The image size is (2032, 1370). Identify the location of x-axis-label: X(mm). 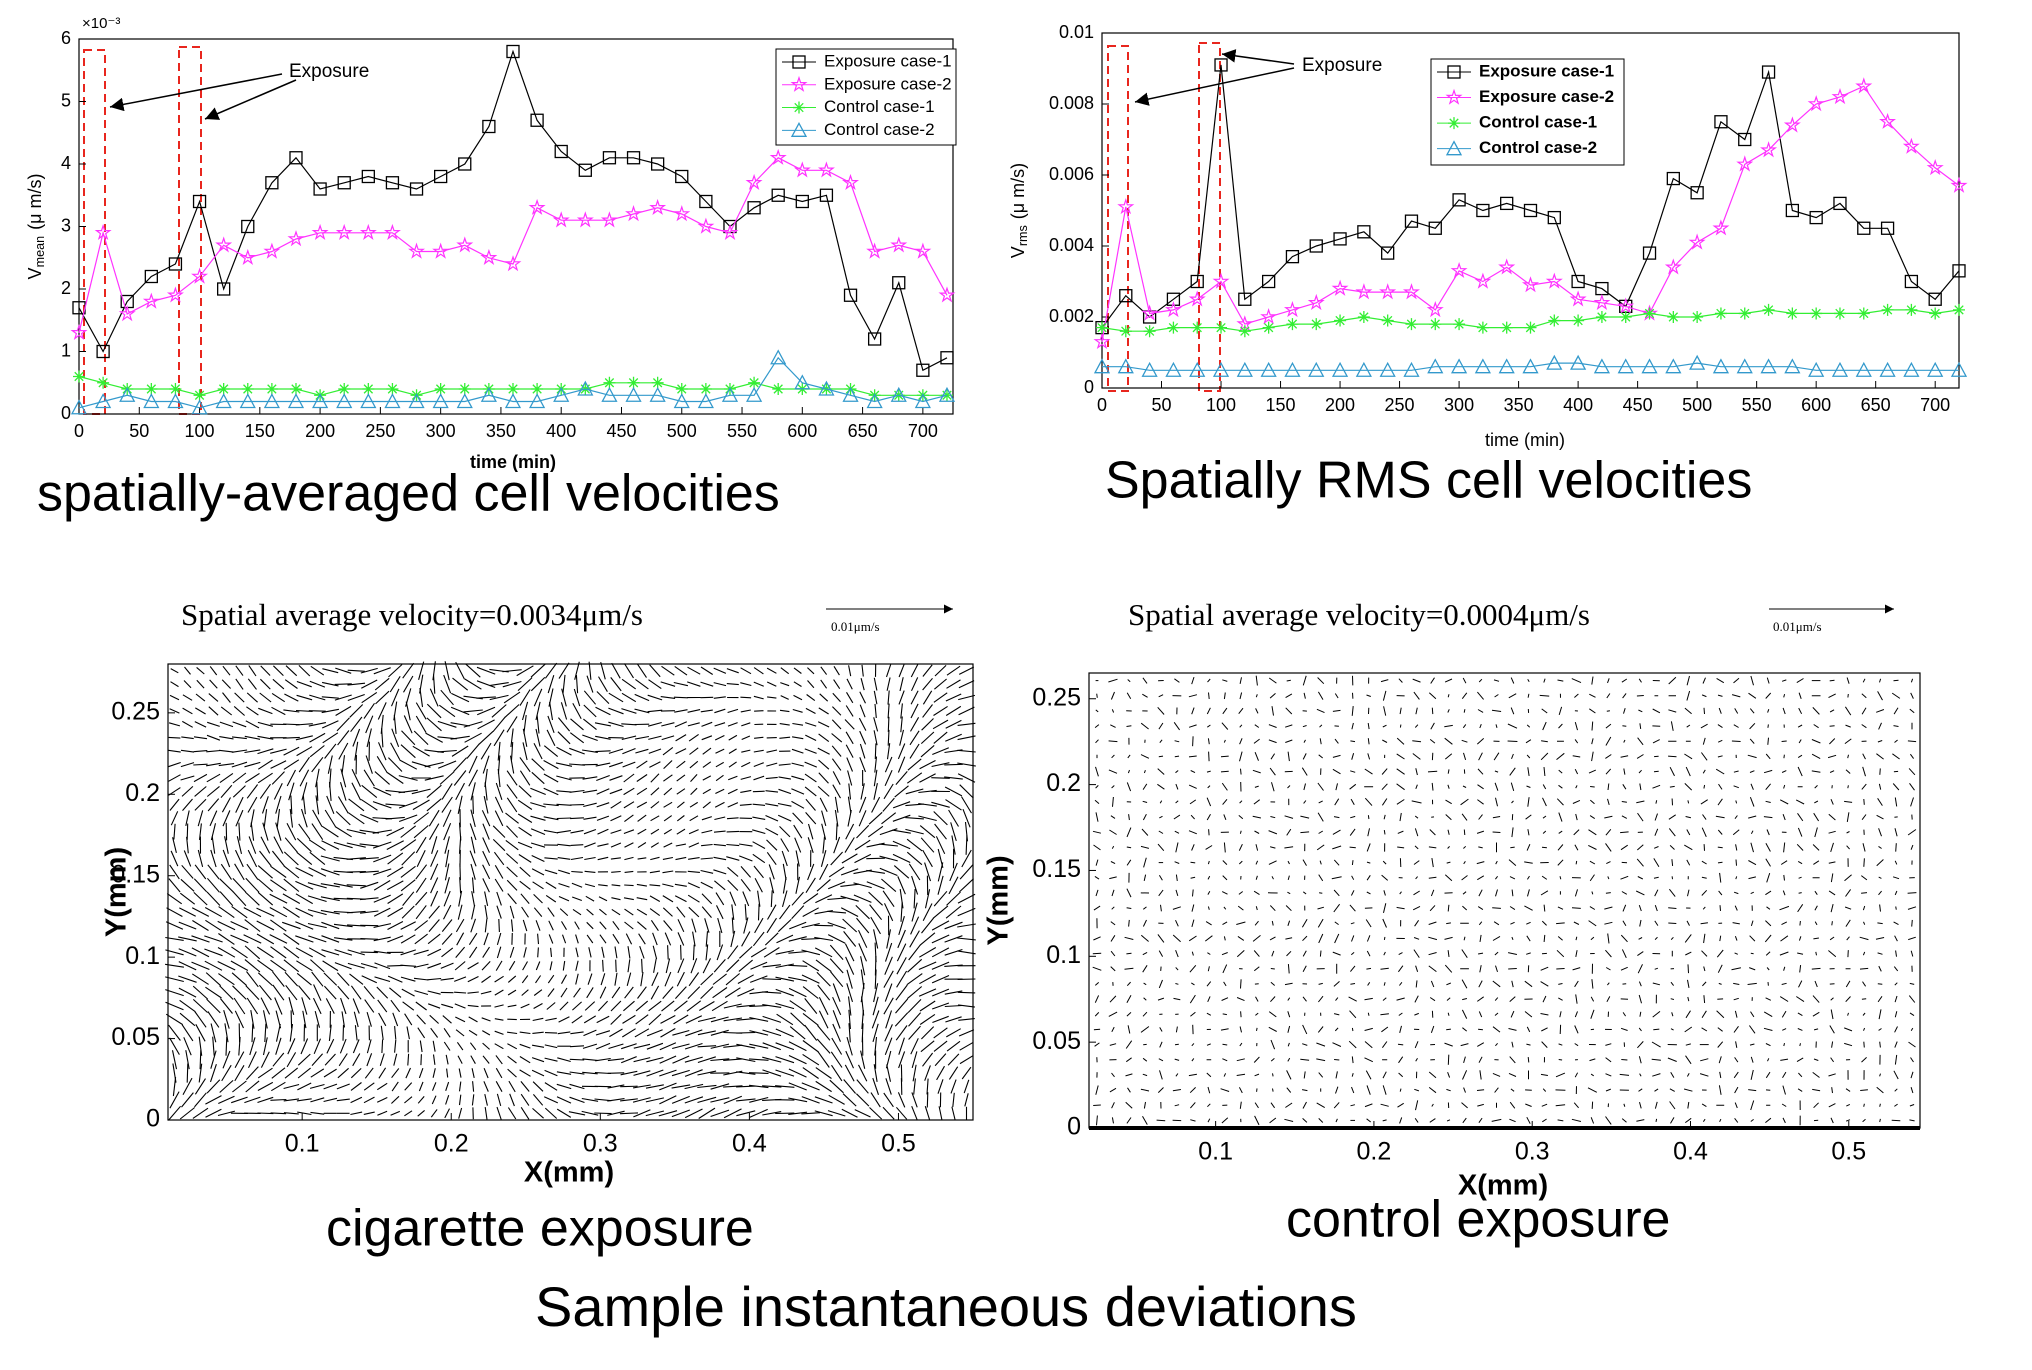
(569, 1173).